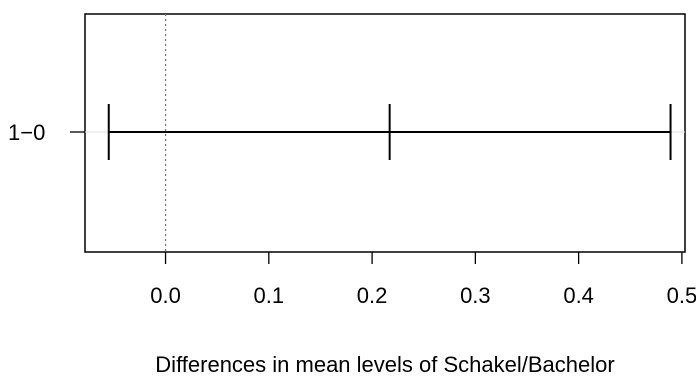  Describe the element at coordinates (165, 295) in the screenshot. I see `x-tick-label: 0.0` at that location.